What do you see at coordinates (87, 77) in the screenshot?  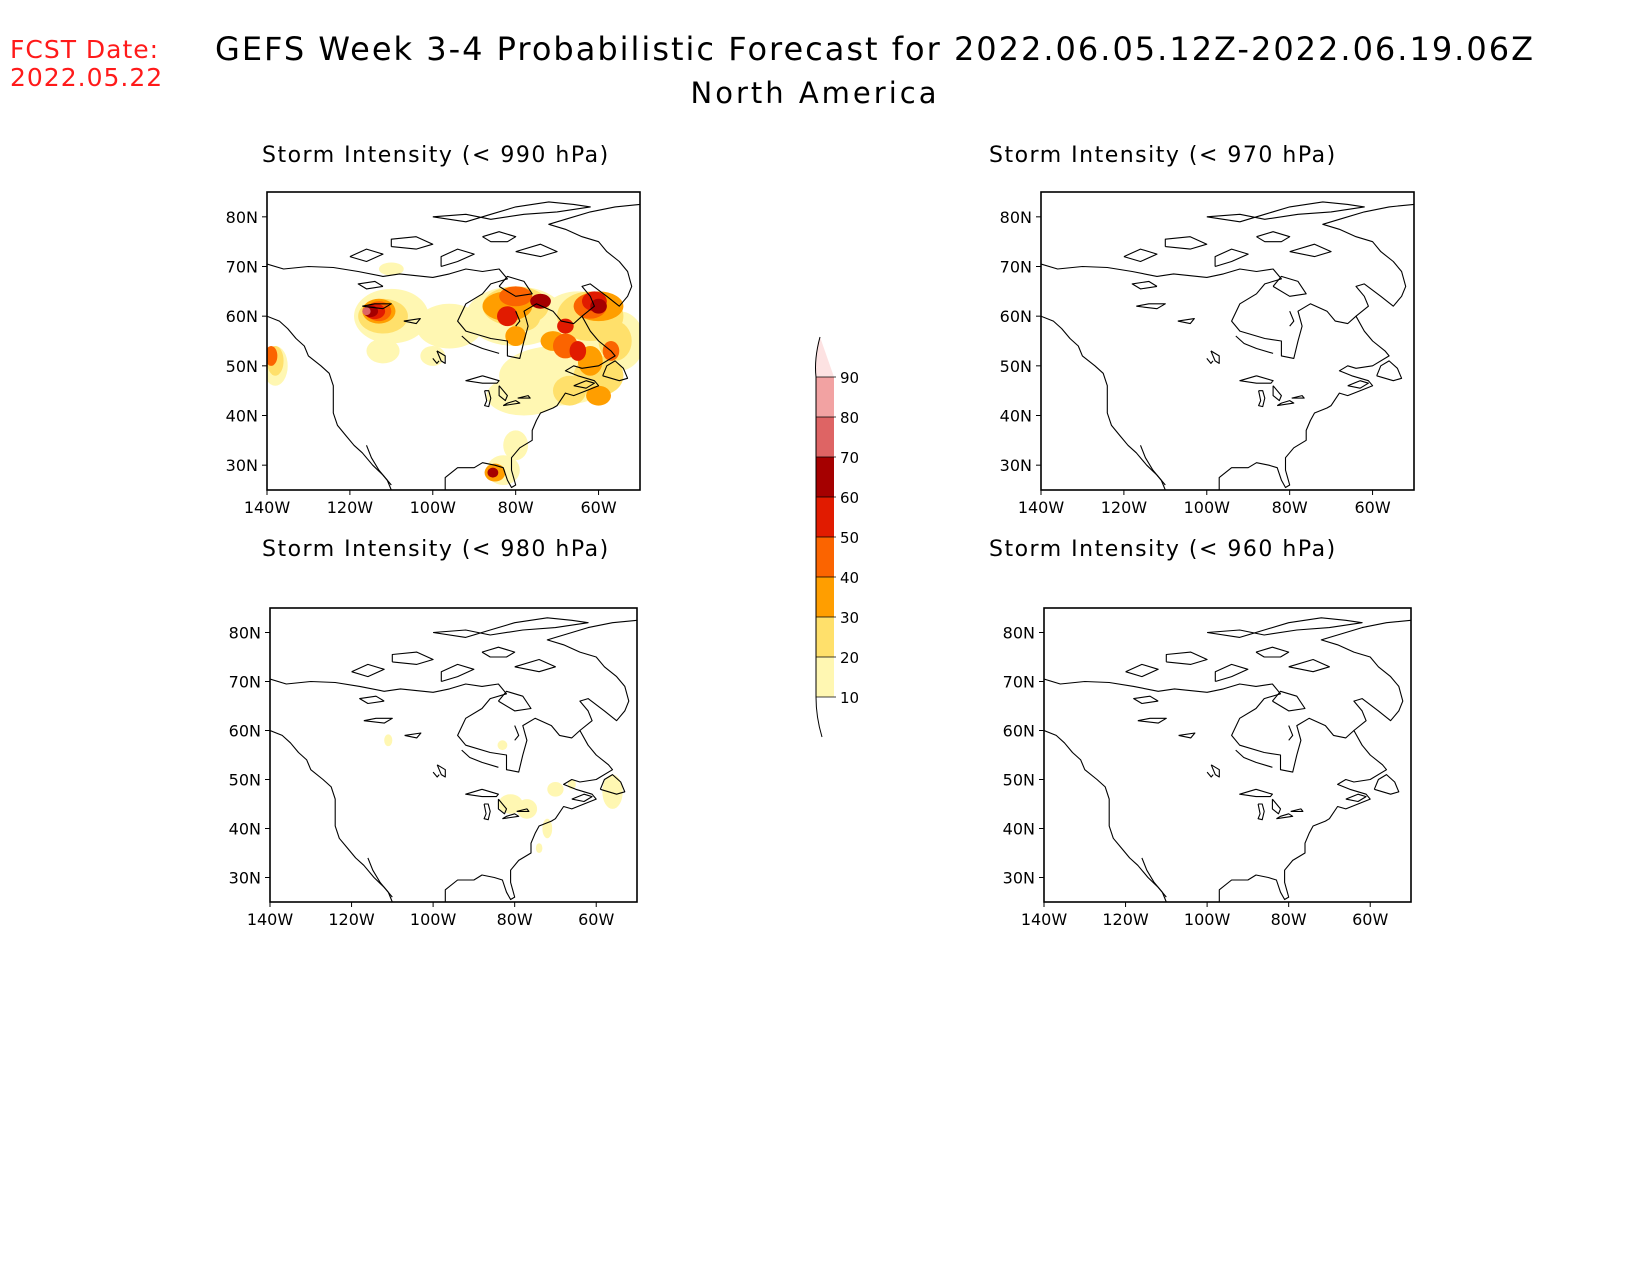 I see `forecast-date-value: 2022.05.22` at bounding box center [87, 77].